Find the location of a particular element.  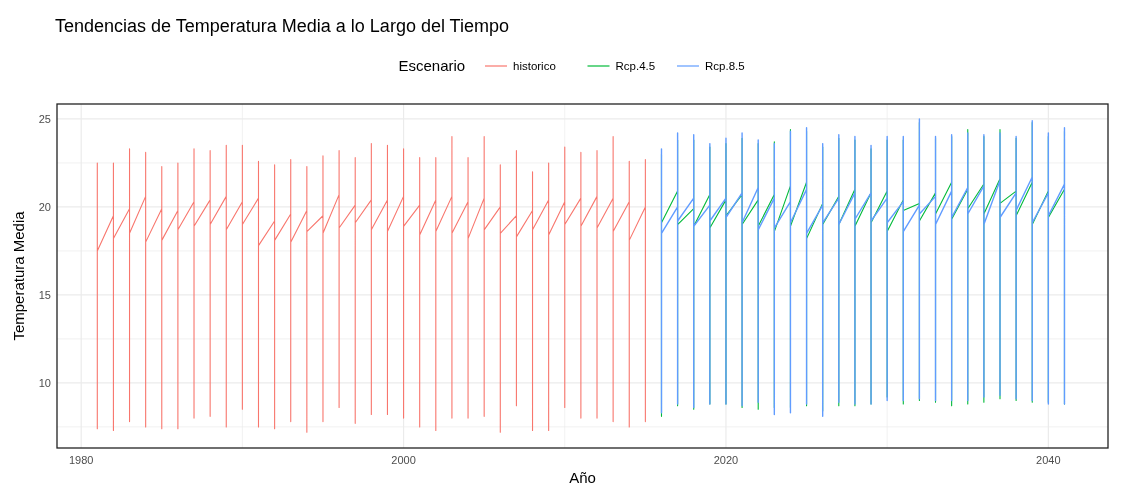

legend-label: historico is located at coordinates (534, 66).